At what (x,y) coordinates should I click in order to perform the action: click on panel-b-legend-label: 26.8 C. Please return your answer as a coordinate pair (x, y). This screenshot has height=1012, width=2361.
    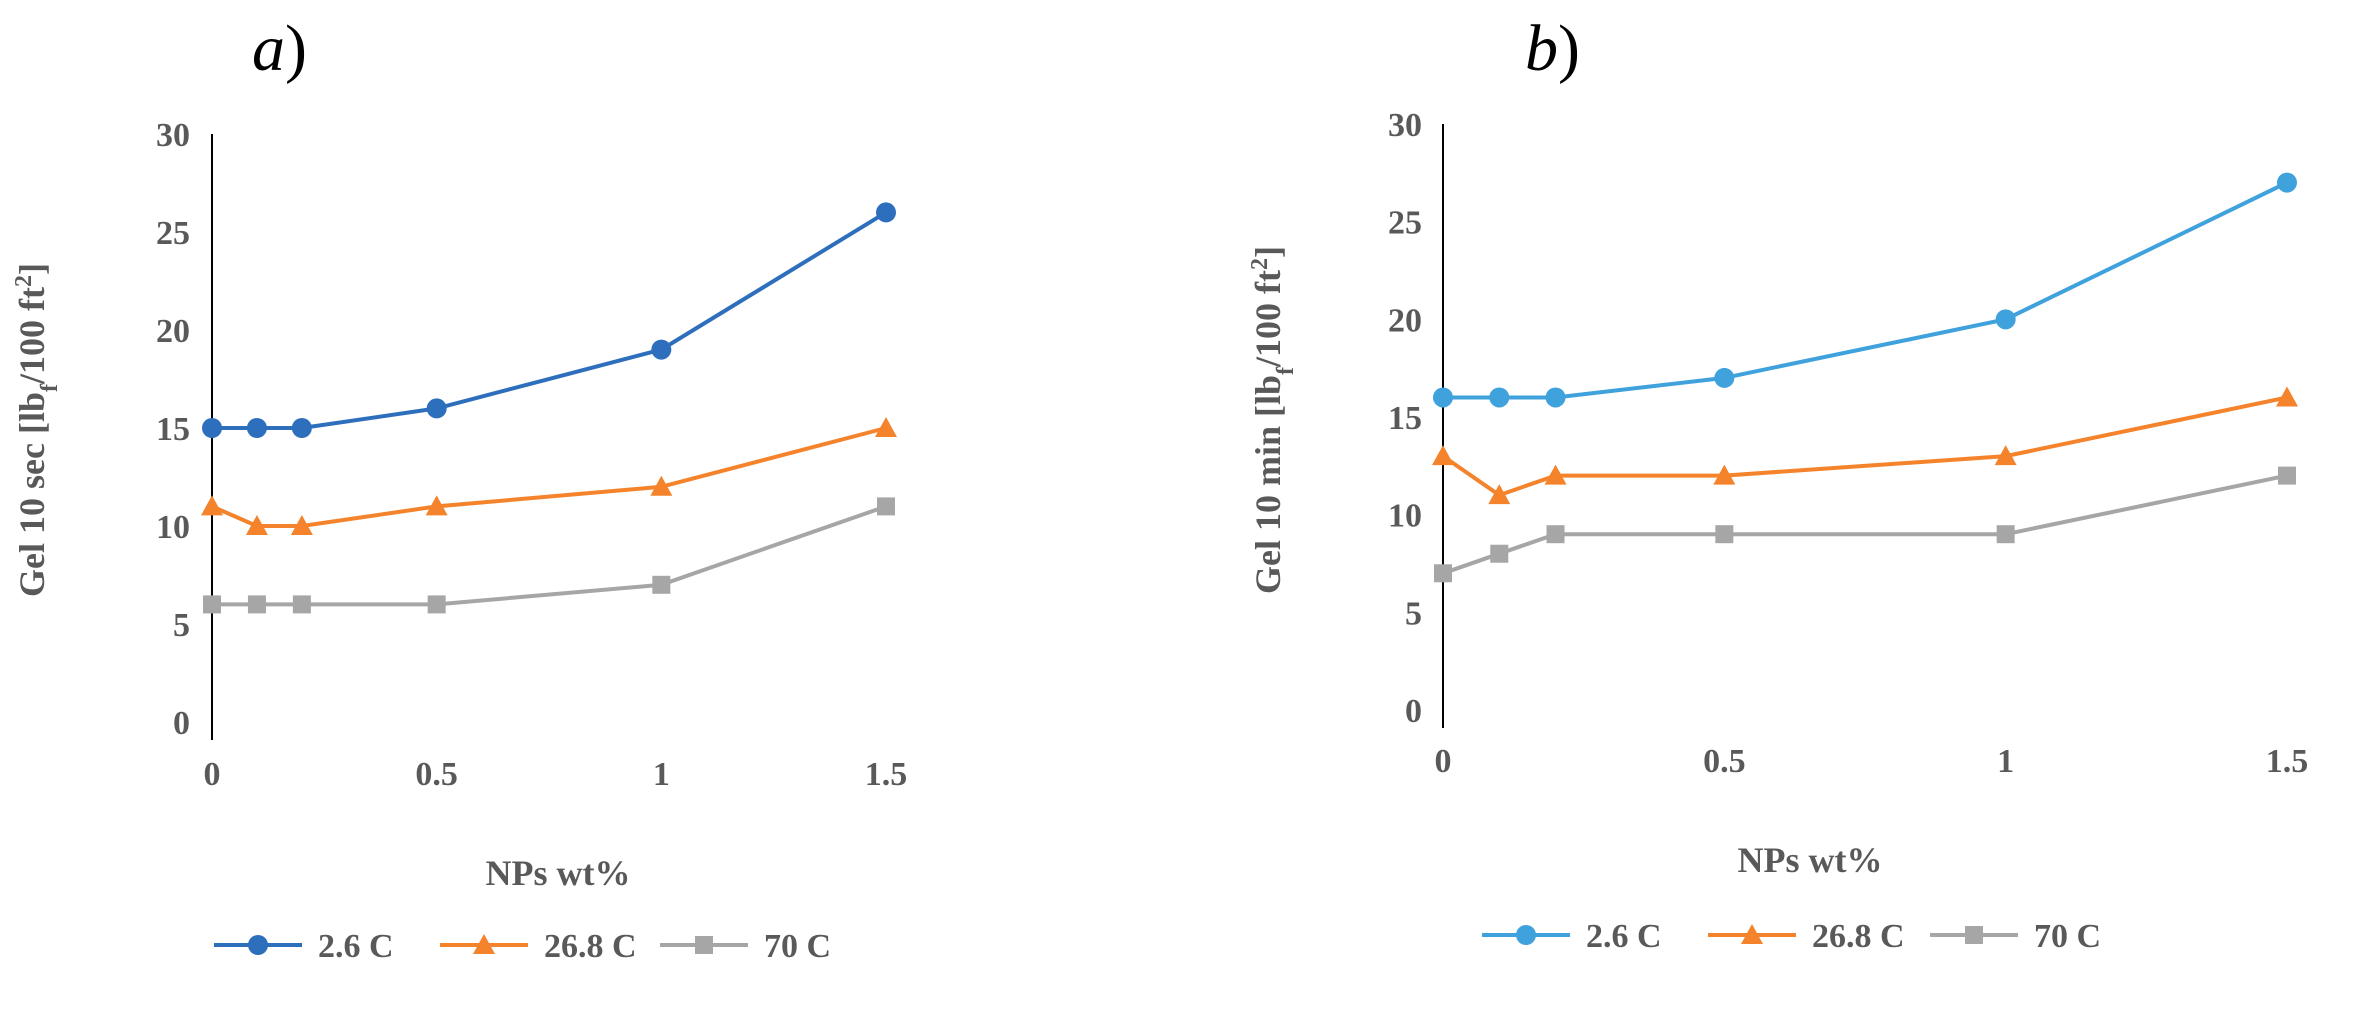
    Looking at the image, I should click on (1858, 936).